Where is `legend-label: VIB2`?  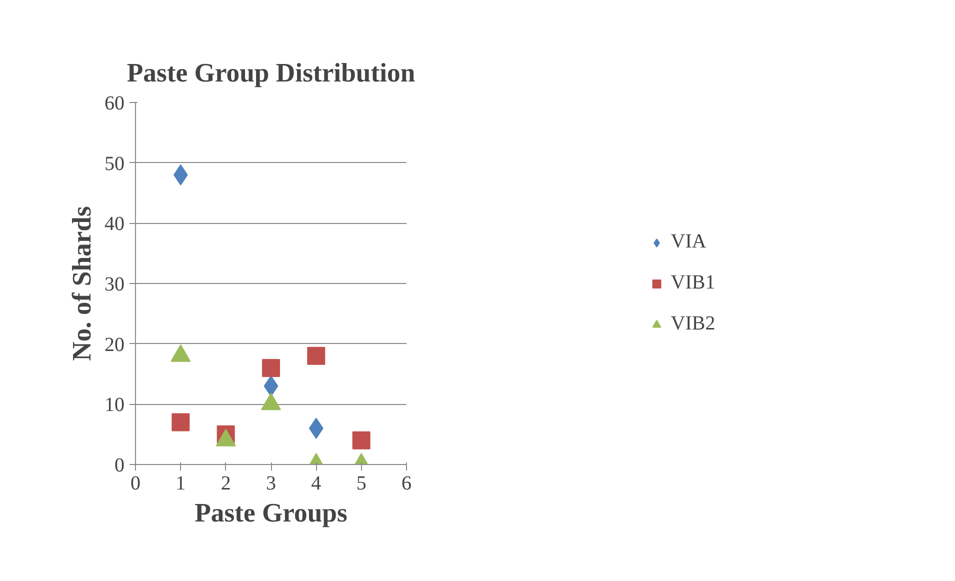 legend-label: VIB2 is located at coordinates (693, 324).